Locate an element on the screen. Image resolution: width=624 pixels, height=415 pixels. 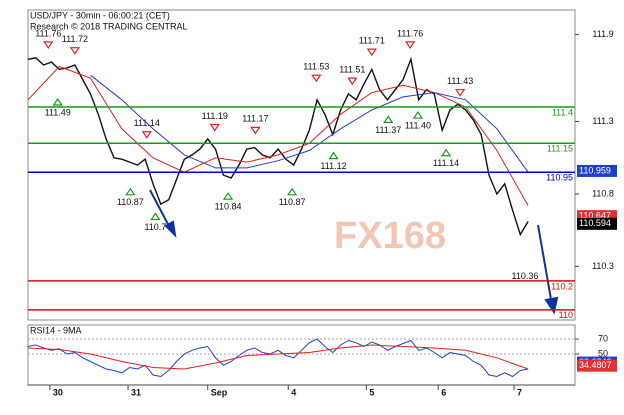
x-tick-label: Sep is located at coordinates (219, 392).